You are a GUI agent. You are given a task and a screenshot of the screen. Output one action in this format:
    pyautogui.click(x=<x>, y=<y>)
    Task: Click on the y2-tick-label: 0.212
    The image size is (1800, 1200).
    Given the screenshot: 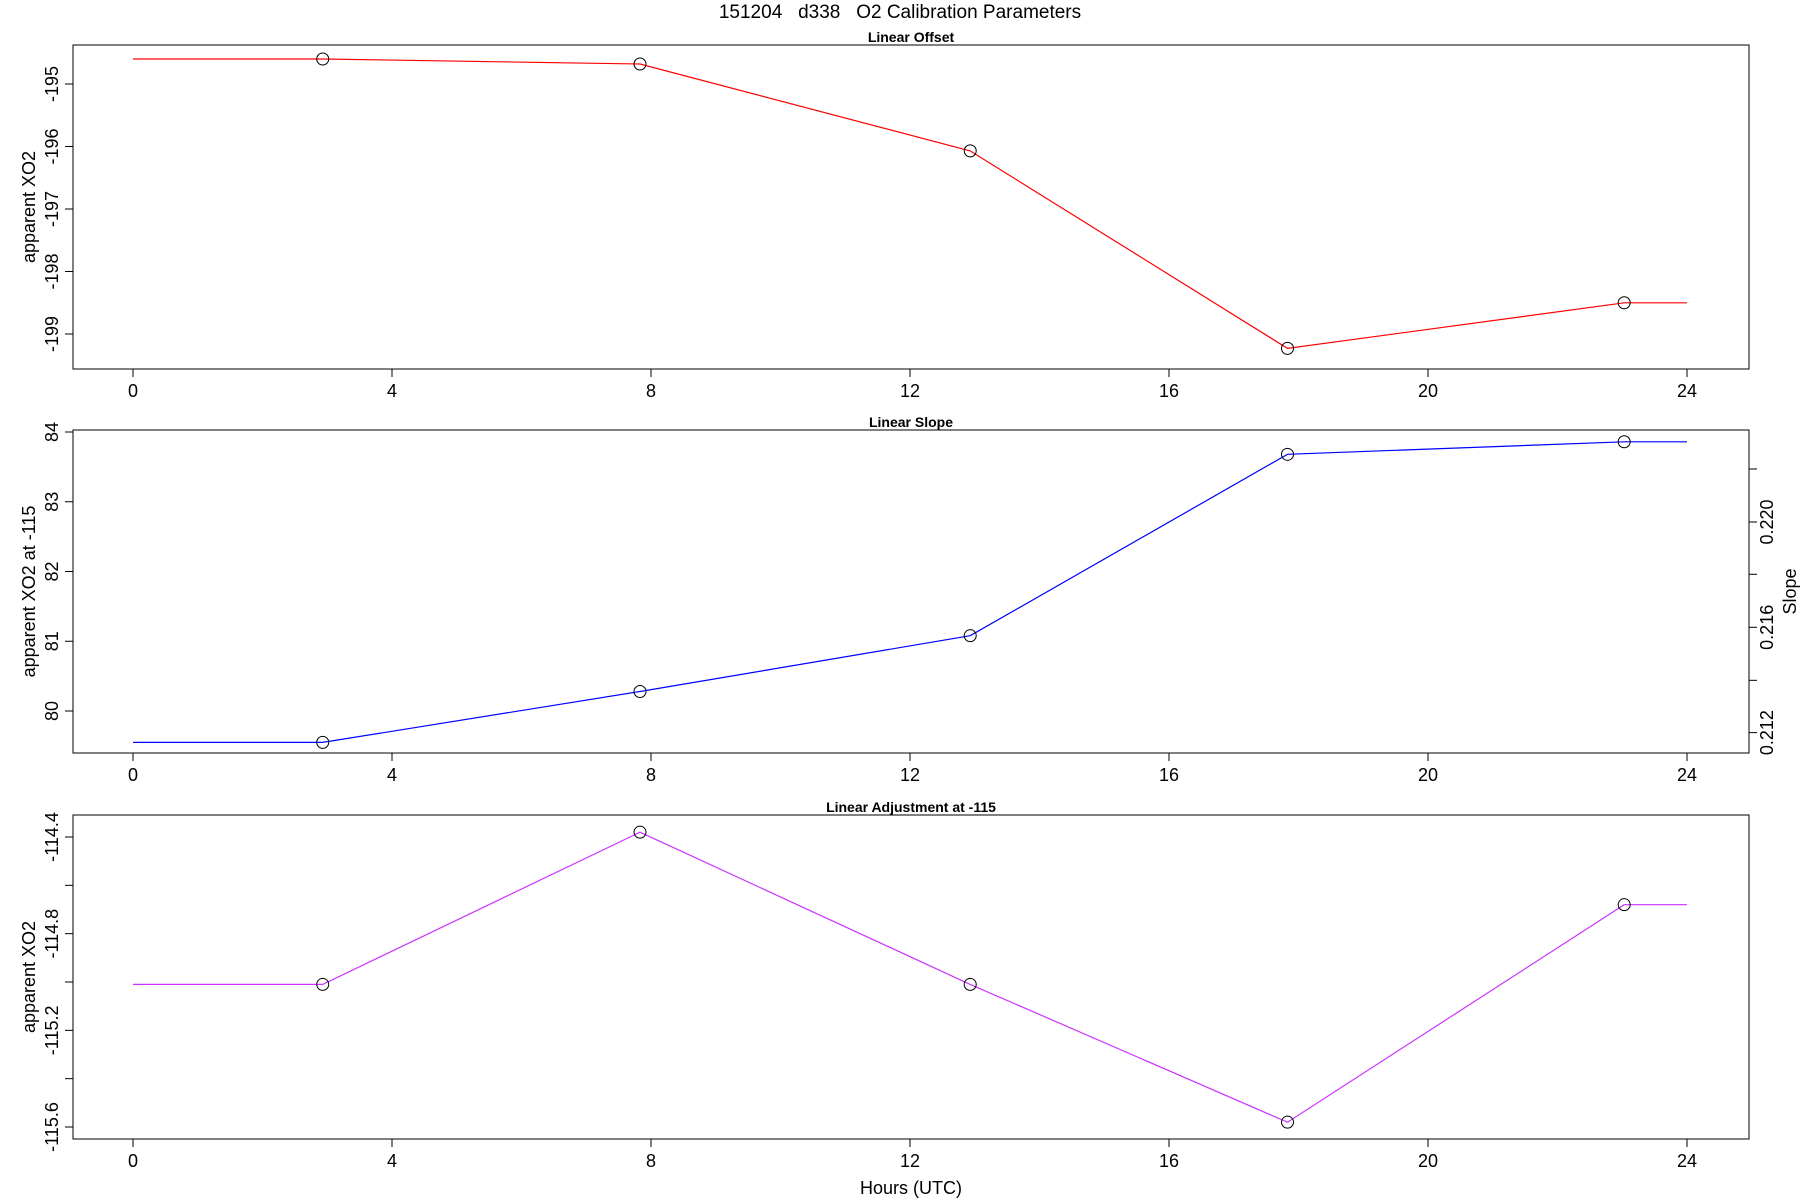 What is the action you would take?
    pyautogui.click(x=1767, y=732)
    